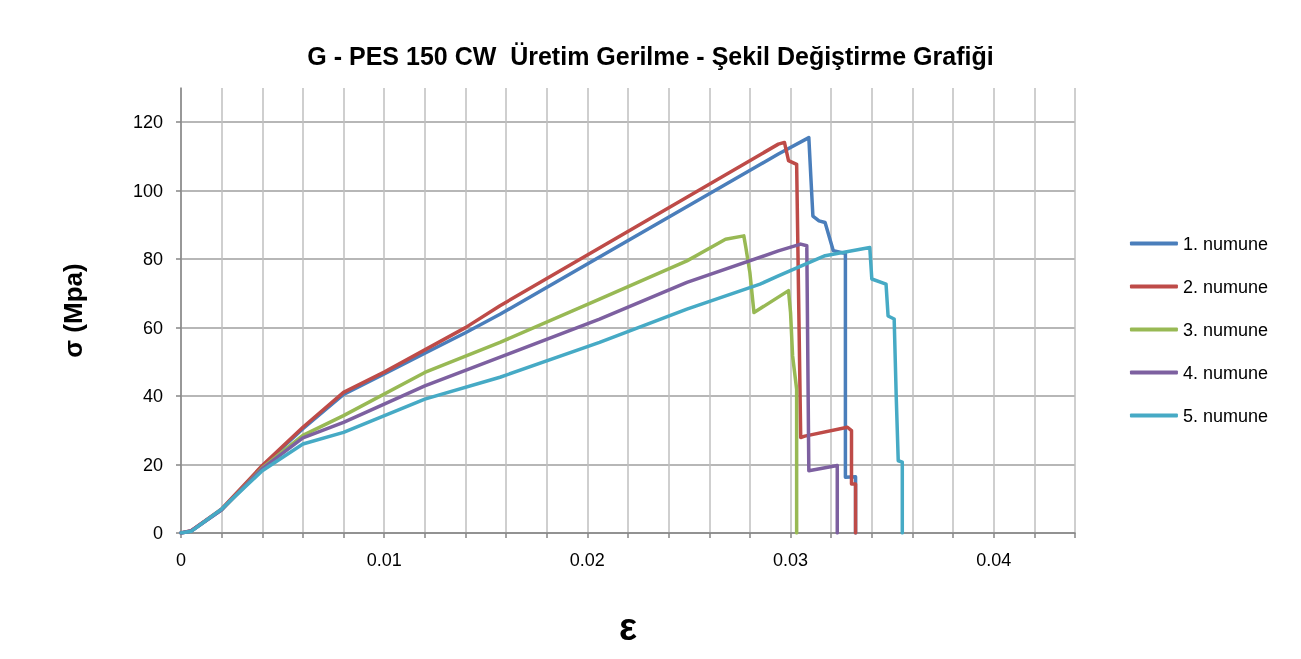  What do you see at coordinates (152, 259) in the screenshot?
I see `y-tick-label: 80` at bounding box center [152, 259].